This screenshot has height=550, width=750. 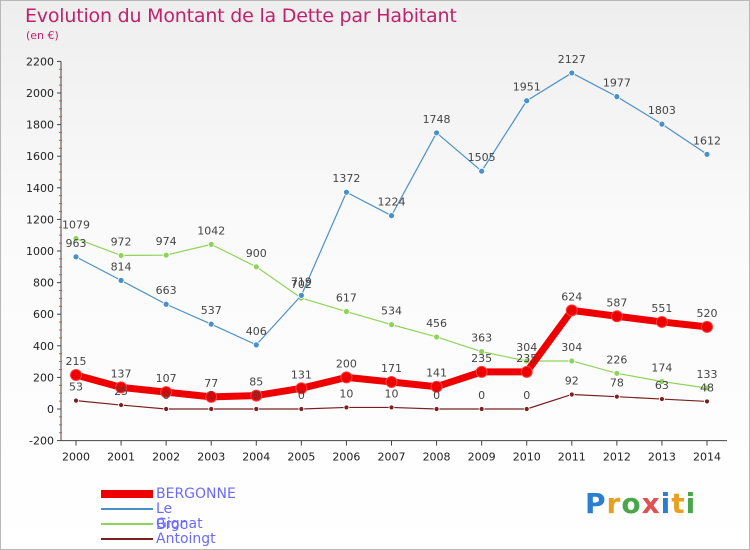 What do you see at coordinates (256, 253) in the screenshot?
I see `data-label-gignat: 900` at bounding box center [256, 253].